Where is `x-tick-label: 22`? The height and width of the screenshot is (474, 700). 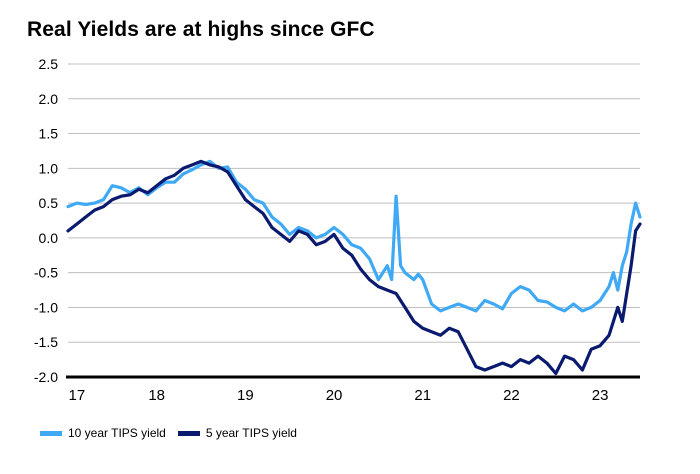 x-tick-label: 22 is located at coordinates (511, 395).